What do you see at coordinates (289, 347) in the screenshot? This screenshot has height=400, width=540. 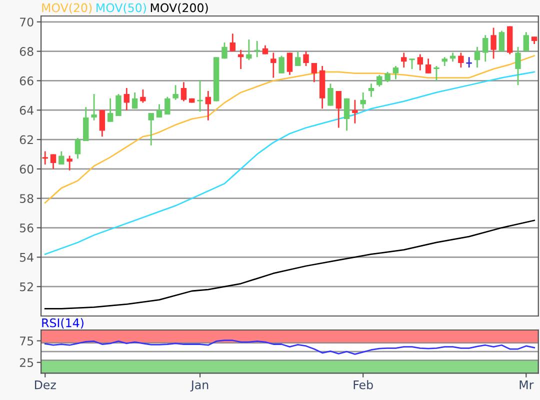 I see `line-series` at bounding box center [289, 347].